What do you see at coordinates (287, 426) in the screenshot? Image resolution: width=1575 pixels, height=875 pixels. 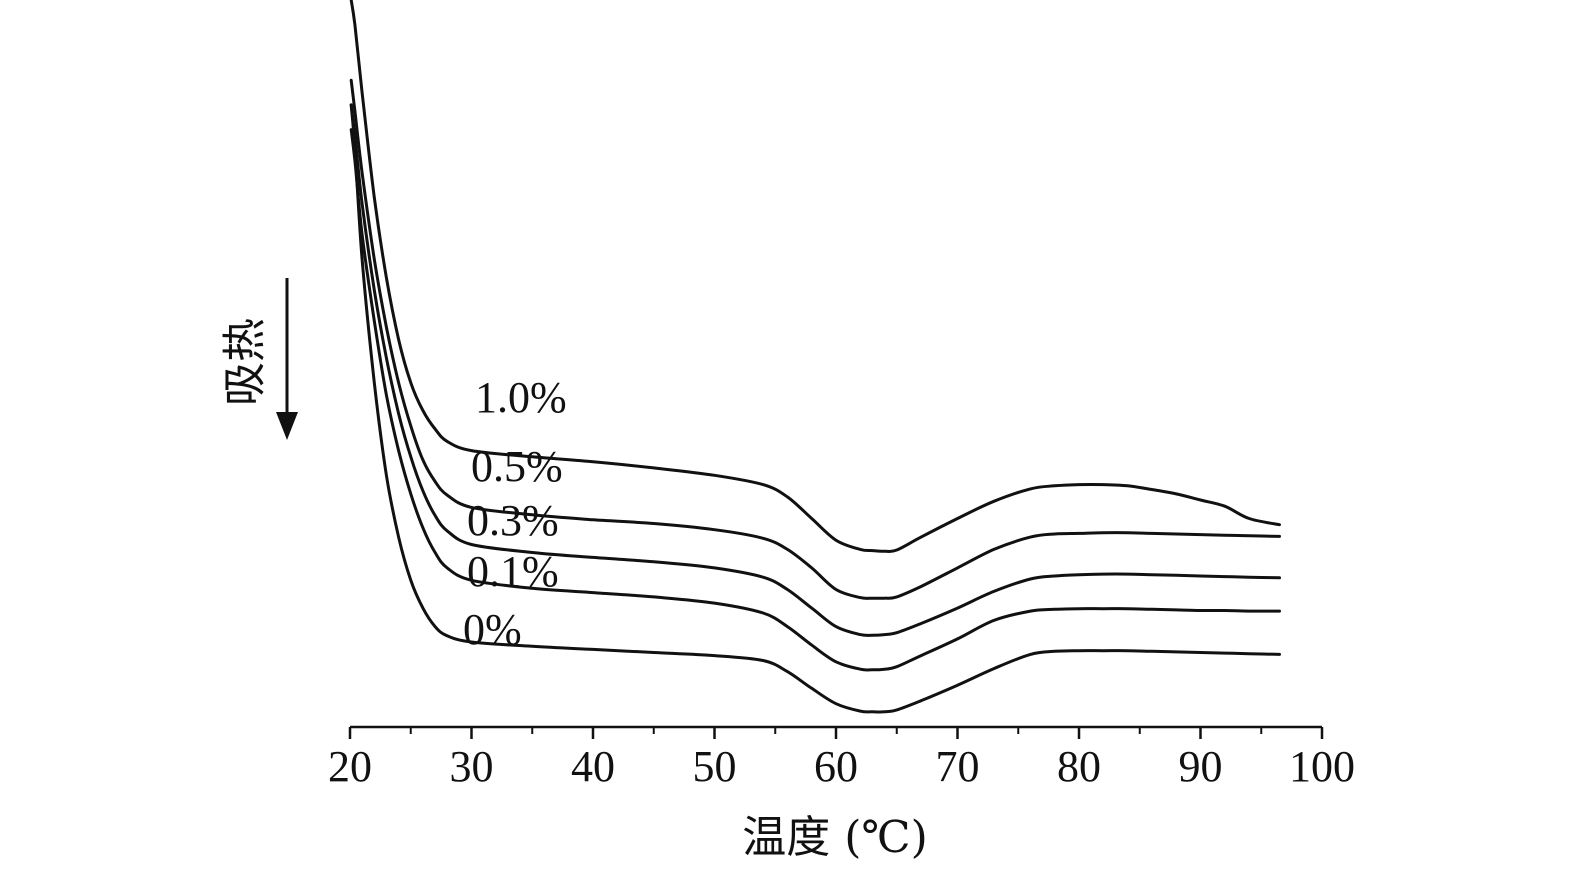 I see `down-arrow-icon` at bounding box center [287, 426].